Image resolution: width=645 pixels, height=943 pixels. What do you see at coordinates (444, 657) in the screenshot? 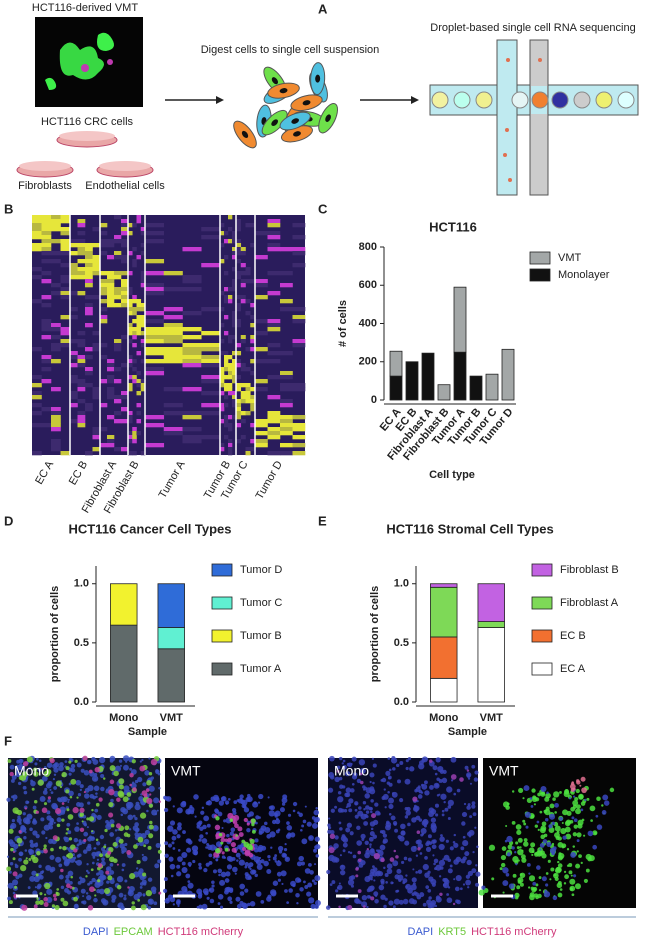
I see `bar-segment` at bounding box center [444, 657].